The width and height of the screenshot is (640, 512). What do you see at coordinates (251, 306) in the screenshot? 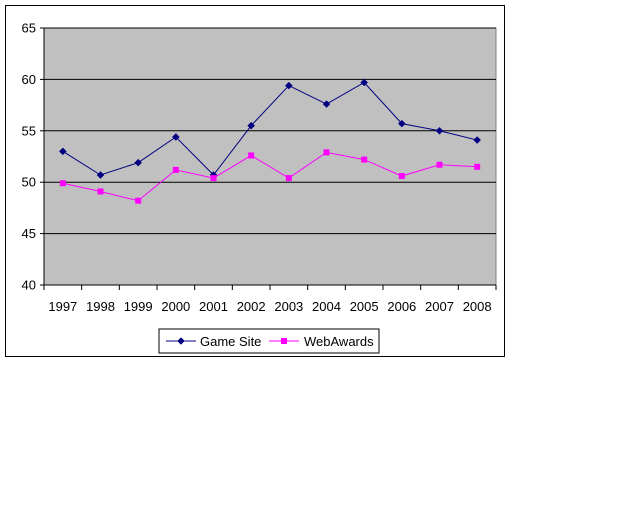
I see `x-tick-label: 2002` at bounding box center [251, 306].